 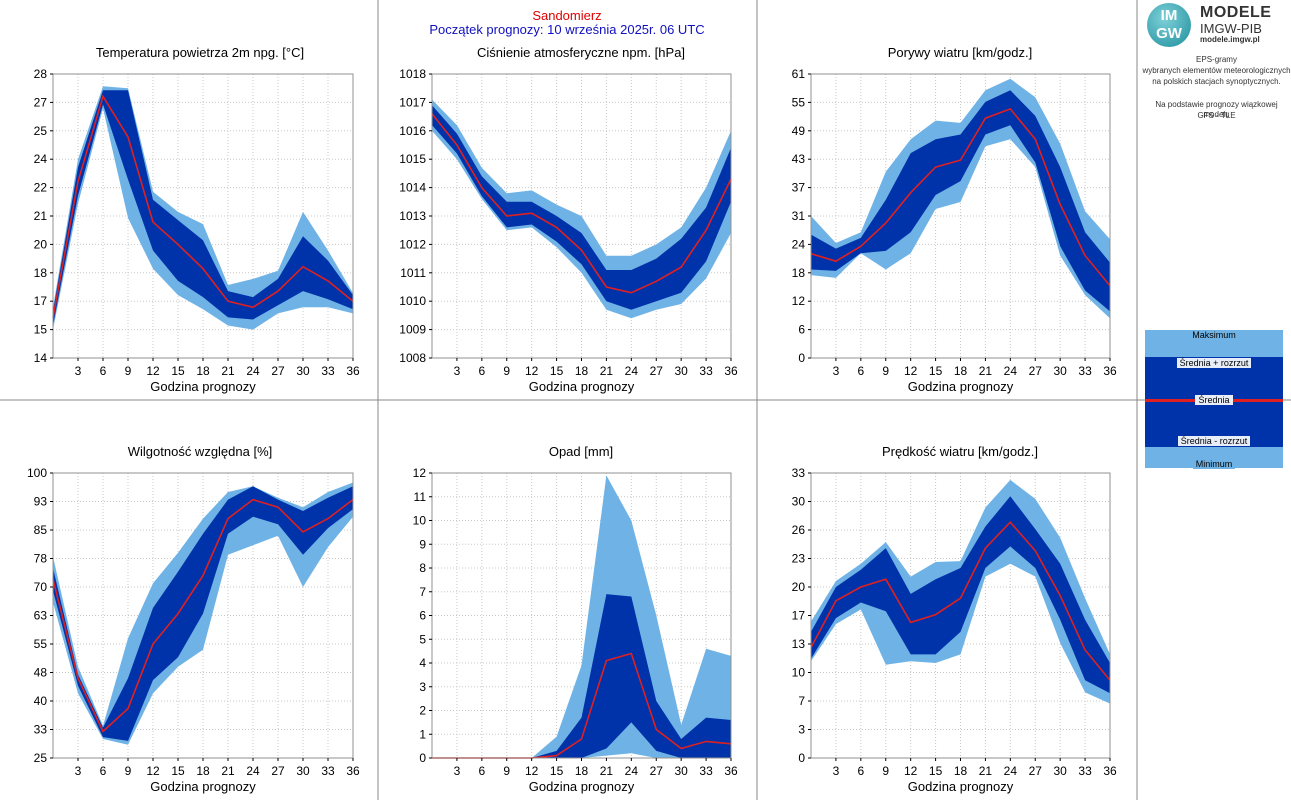 I want to click on logo-subtitle: IMGW-PIB, so click(x=1231, y=28).